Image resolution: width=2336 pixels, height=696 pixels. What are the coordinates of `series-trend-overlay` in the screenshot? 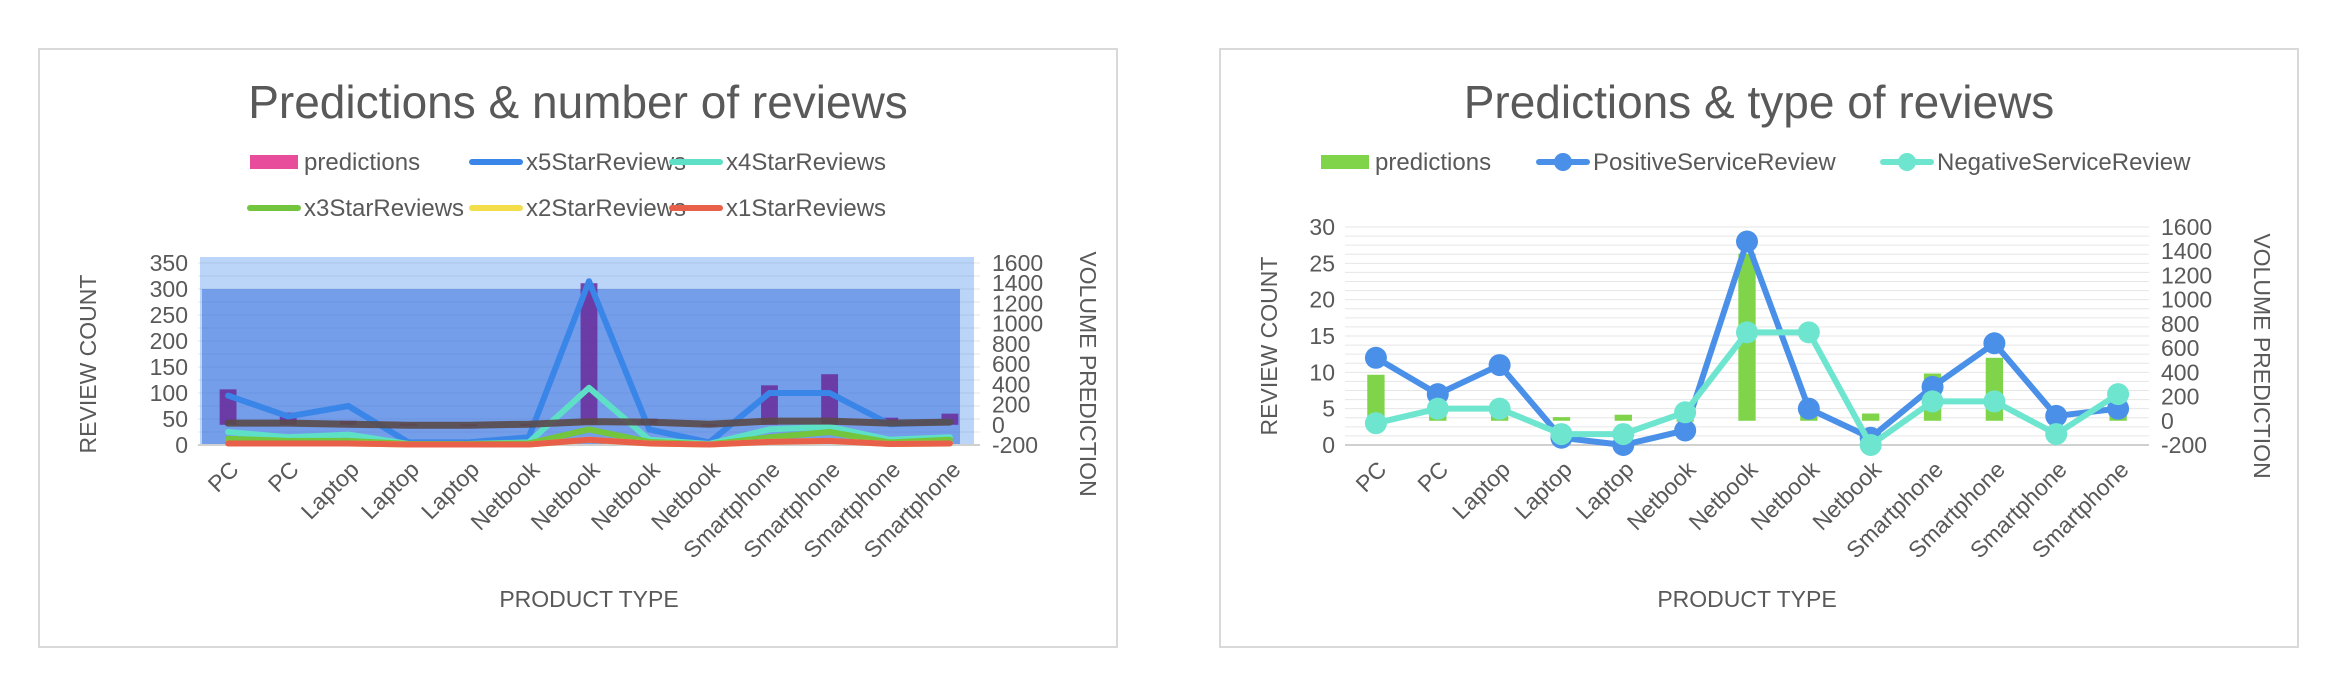 It's located at (589, 423).